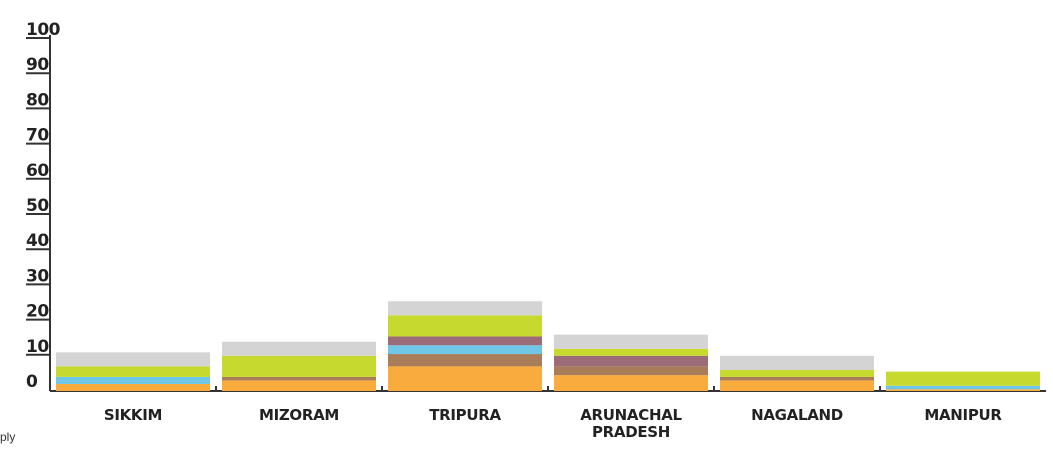 The width and height of the screenshot is (1053, 449). What do you see at coordinates (37, 100) in the screenshot?
I see `y-tick-label: 80` at bounding box center [37, 100].